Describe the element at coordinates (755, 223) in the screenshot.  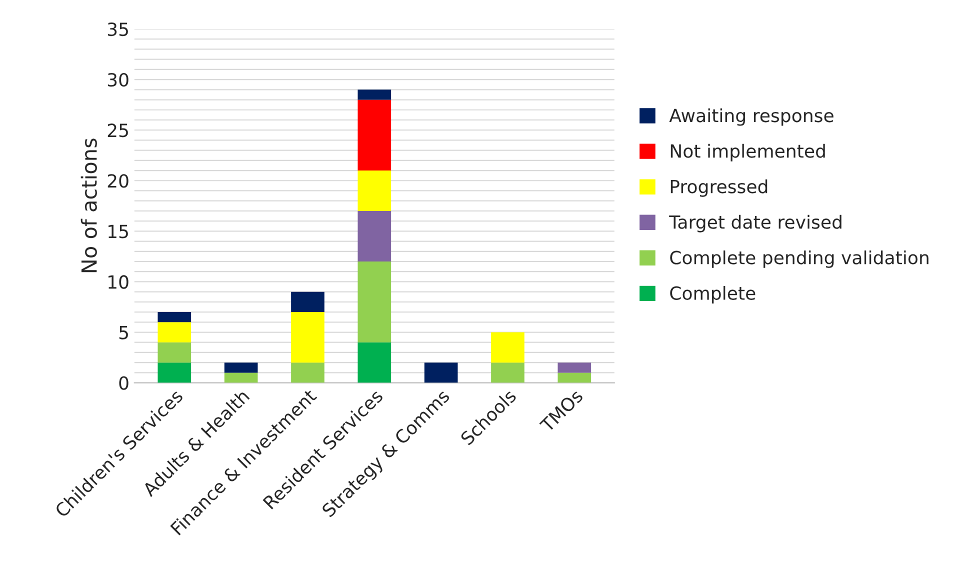
I see `legend-label: Target date revised` at that location.